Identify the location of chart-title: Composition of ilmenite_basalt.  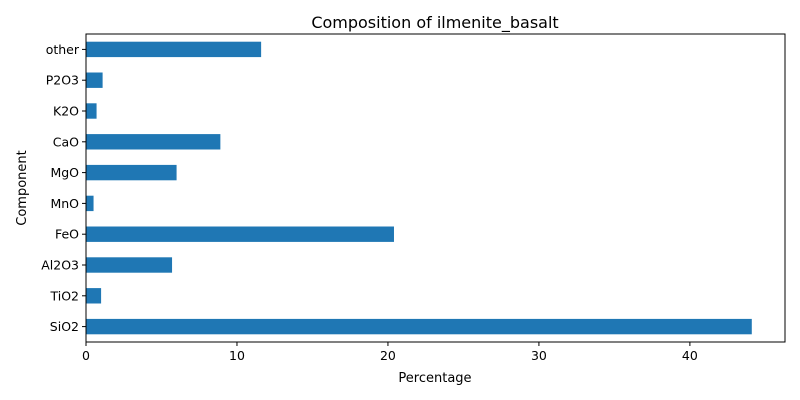
(434, 23).